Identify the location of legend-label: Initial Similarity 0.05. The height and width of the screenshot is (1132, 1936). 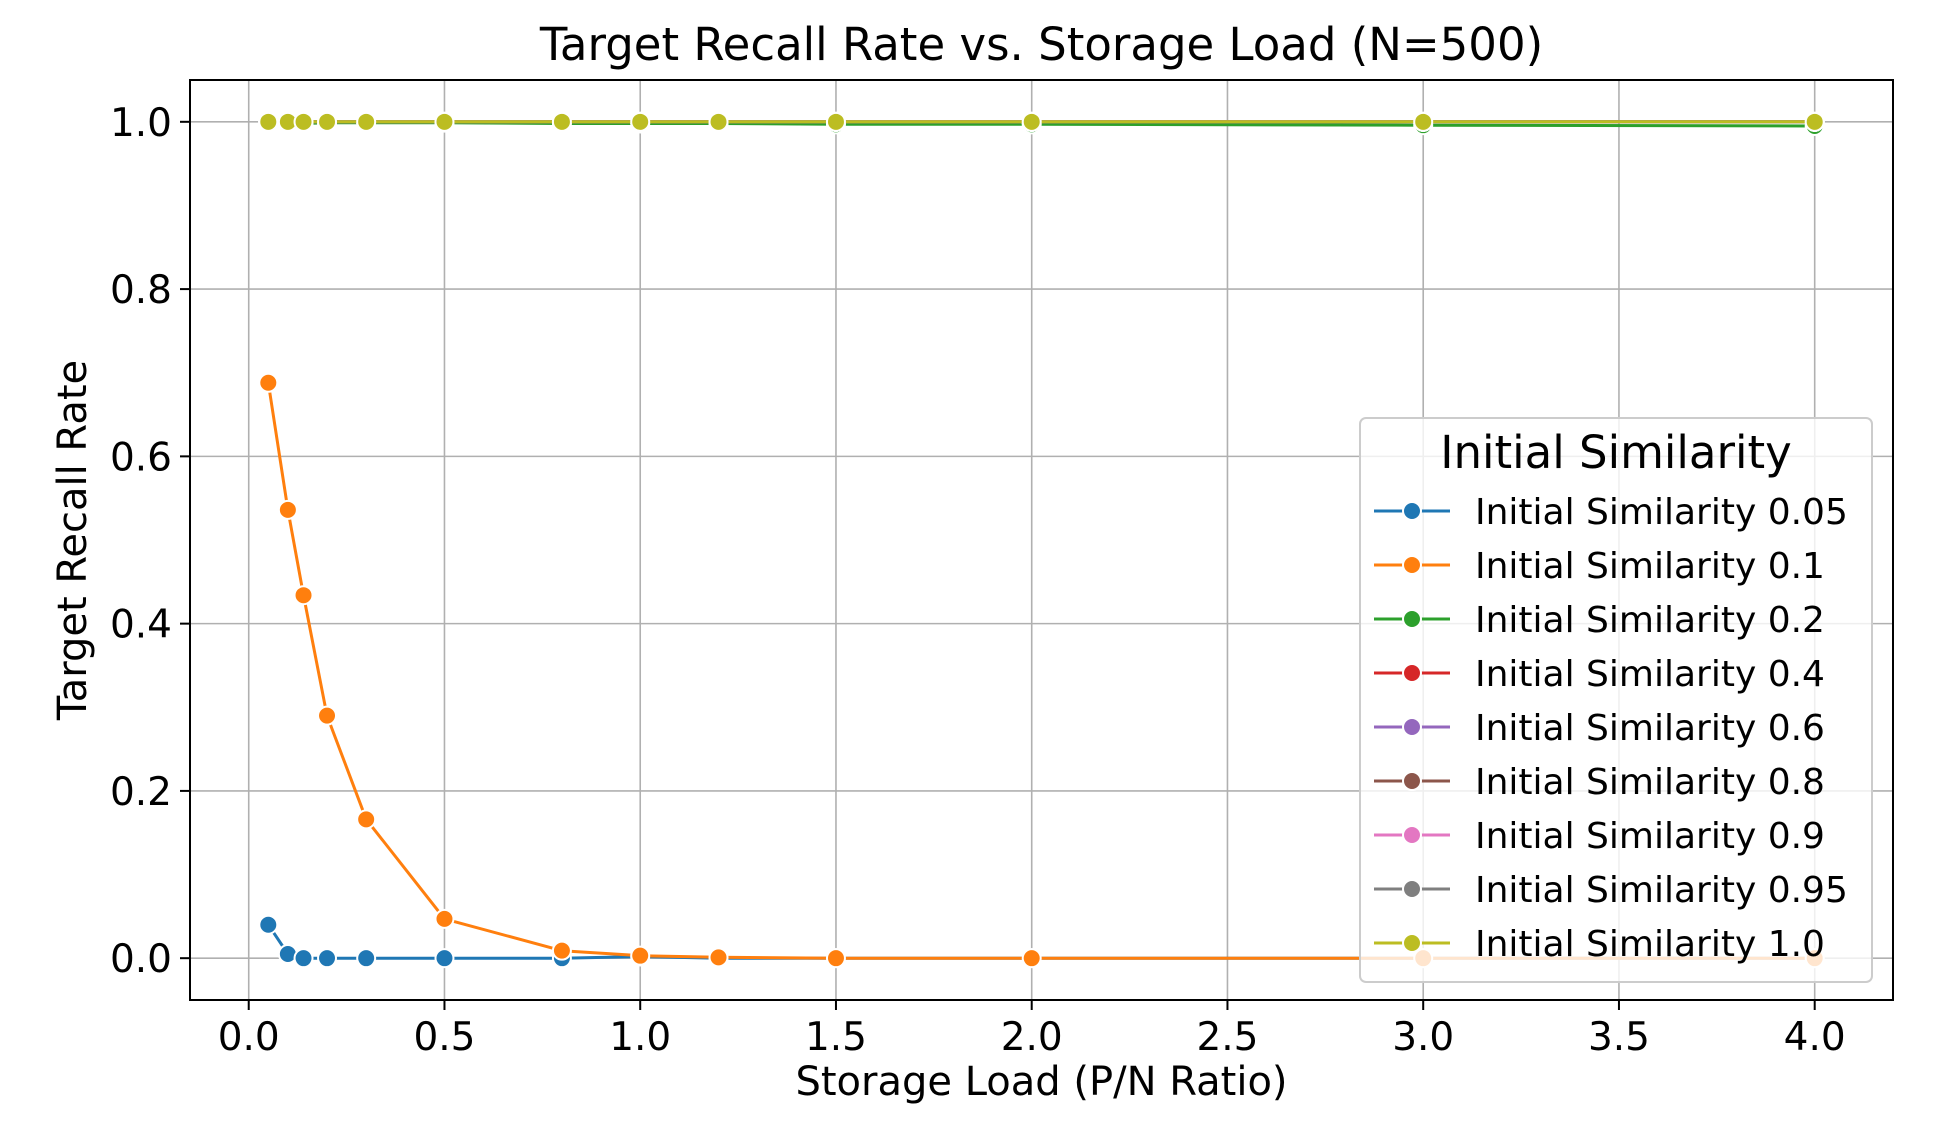
(1661, 512).